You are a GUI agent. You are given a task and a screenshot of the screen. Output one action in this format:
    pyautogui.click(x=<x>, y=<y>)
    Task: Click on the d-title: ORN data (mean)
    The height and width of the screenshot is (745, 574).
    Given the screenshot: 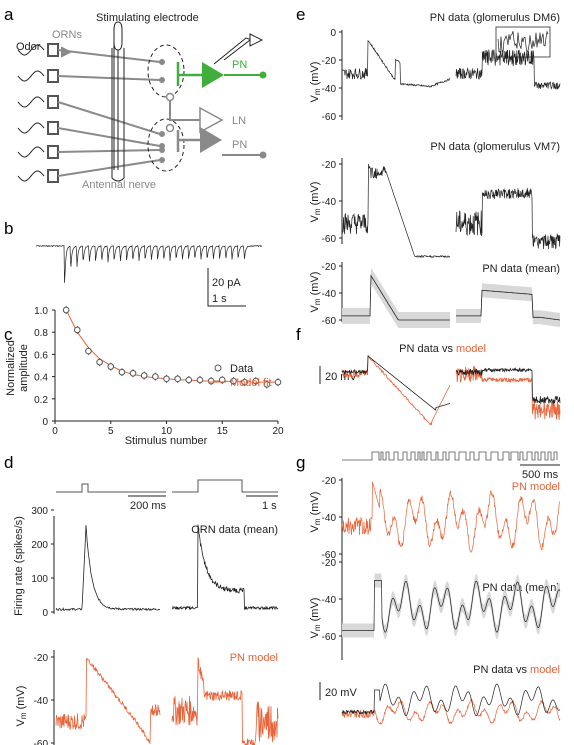 What is the action you would take?
    pyautogui.click(x=234, y=530)
    